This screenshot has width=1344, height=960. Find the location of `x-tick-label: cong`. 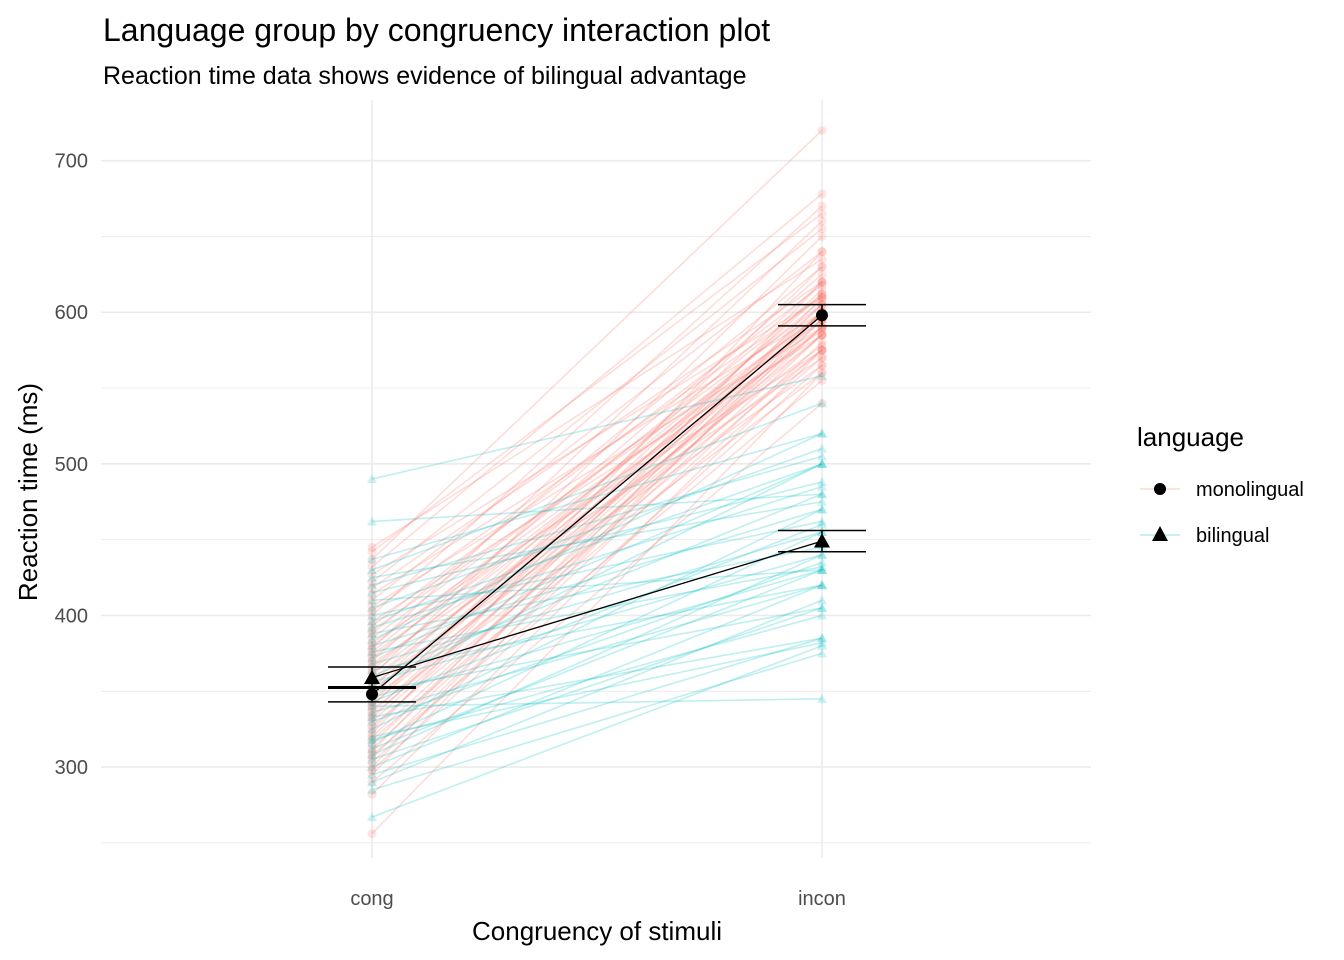

x-tick-label: cong is located at coordinates (371, 899).